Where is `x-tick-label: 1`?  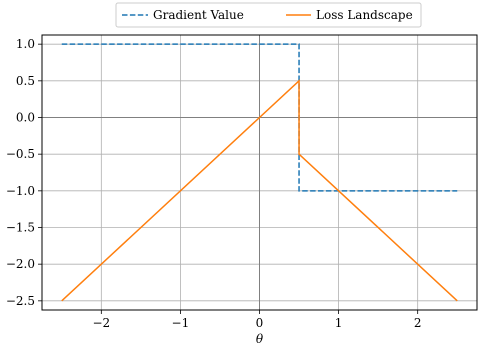
x-tick-label: 1 is located at coordinates (339, 323).